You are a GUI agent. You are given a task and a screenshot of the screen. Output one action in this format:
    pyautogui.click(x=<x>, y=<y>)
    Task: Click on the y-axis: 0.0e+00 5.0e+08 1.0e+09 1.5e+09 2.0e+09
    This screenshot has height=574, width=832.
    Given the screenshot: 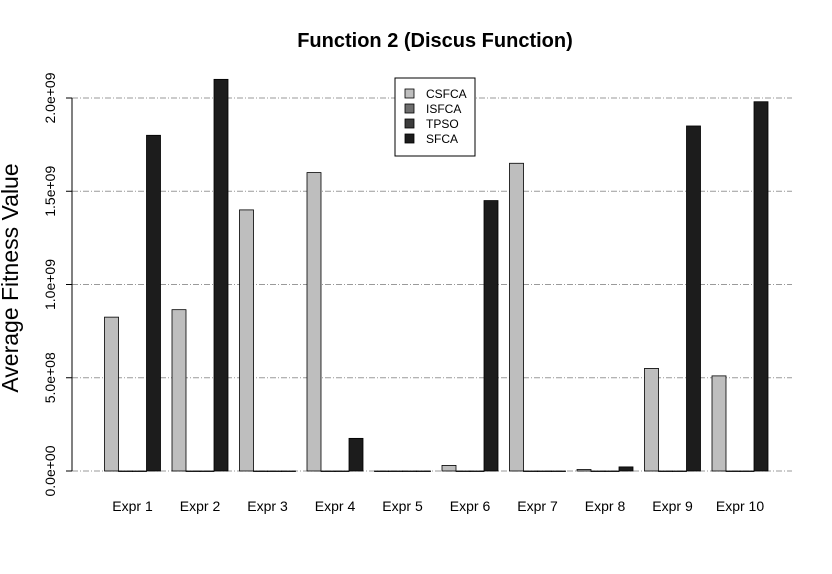 What is the action you would take?
    pyautogui.click(x=57, y=284)
    